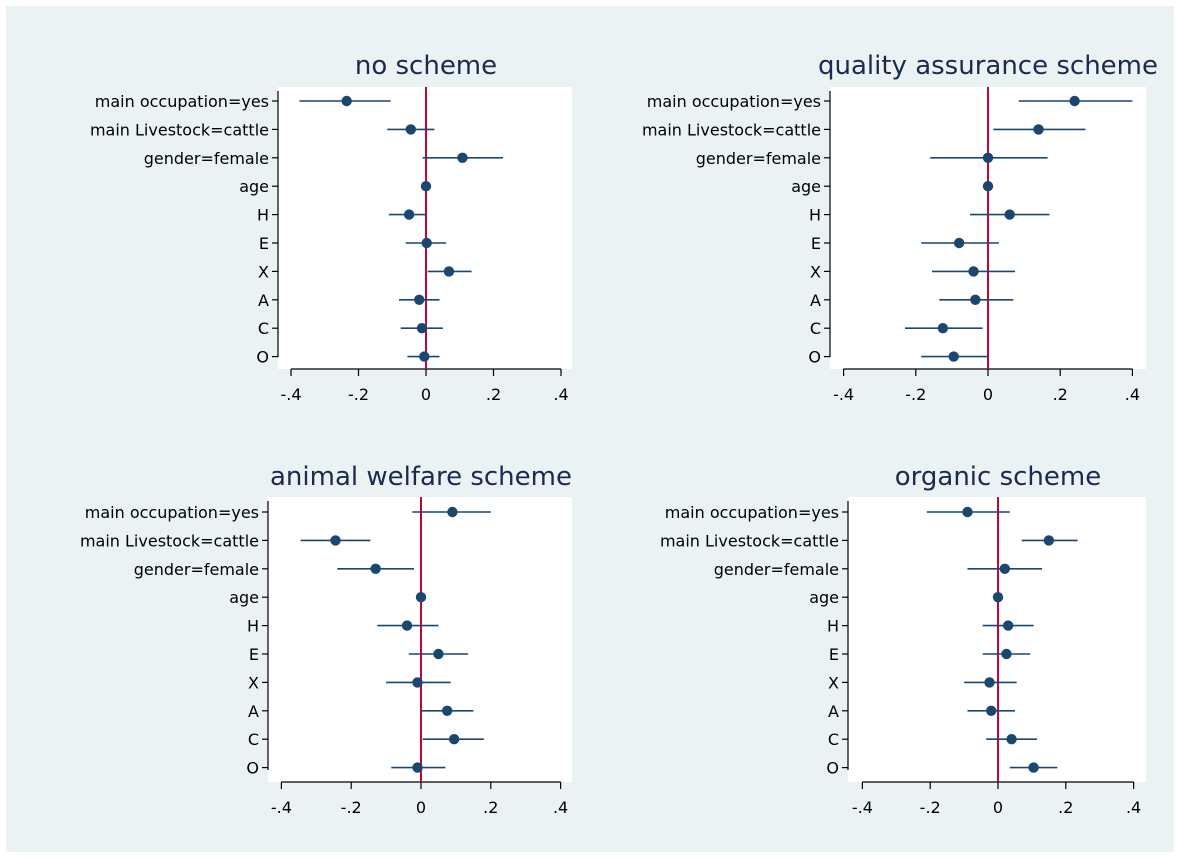 This screenshot has height=858, width=1180. Describe the element at coordinates (862, 807) in the screenshot. I see `panel-4-x-tick-label: -.4` at that location.